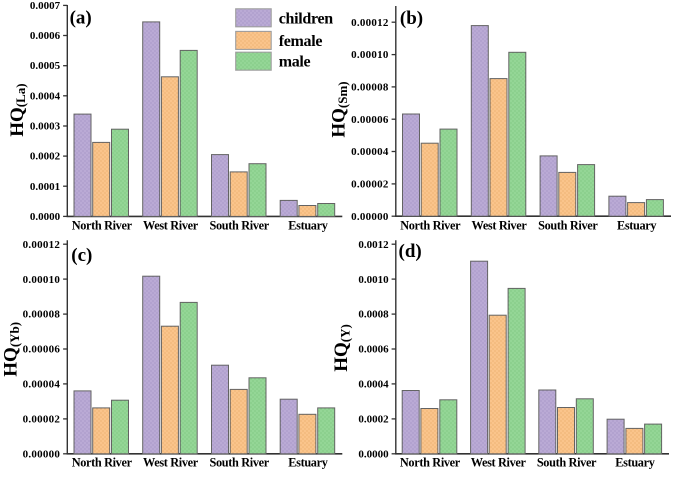 The height and width of the screenshot is (478, 673). What do you see at coordinates (295, 62) in the screenshot?
I see `svg-text: male` at bounding box center [295, 62].